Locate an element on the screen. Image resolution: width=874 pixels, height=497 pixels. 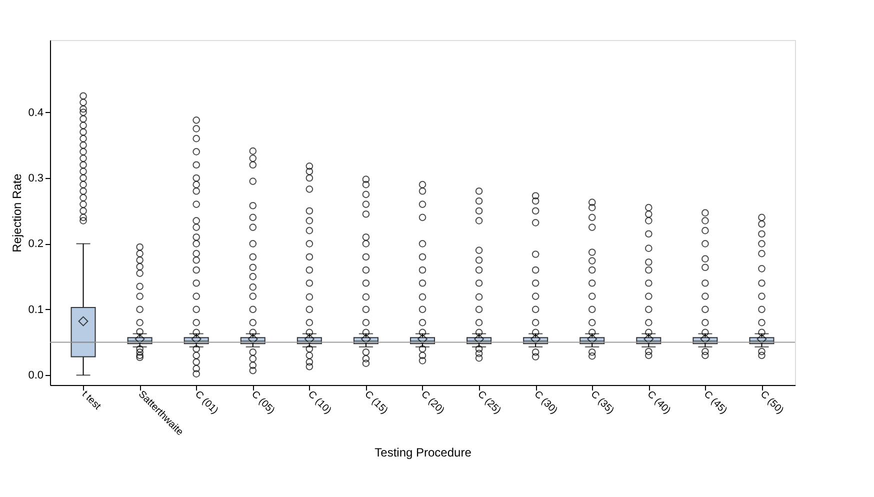
y-axis-title: Rejection Rate is located at coordinates (17, 212).